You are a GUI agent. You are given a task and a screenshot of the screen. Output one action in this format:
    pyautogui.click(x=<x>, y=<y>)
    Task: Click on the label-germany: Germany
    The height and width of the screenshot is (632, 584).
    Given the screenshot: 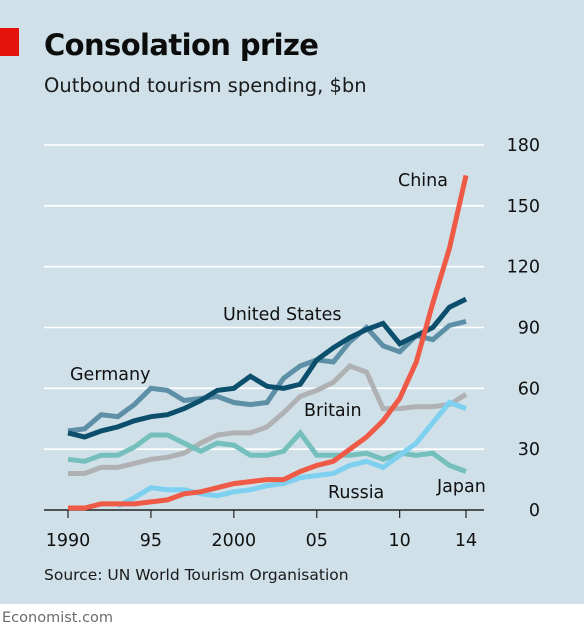 What is the action you would take?
    pyautogui.click(x=110, y=375)
    